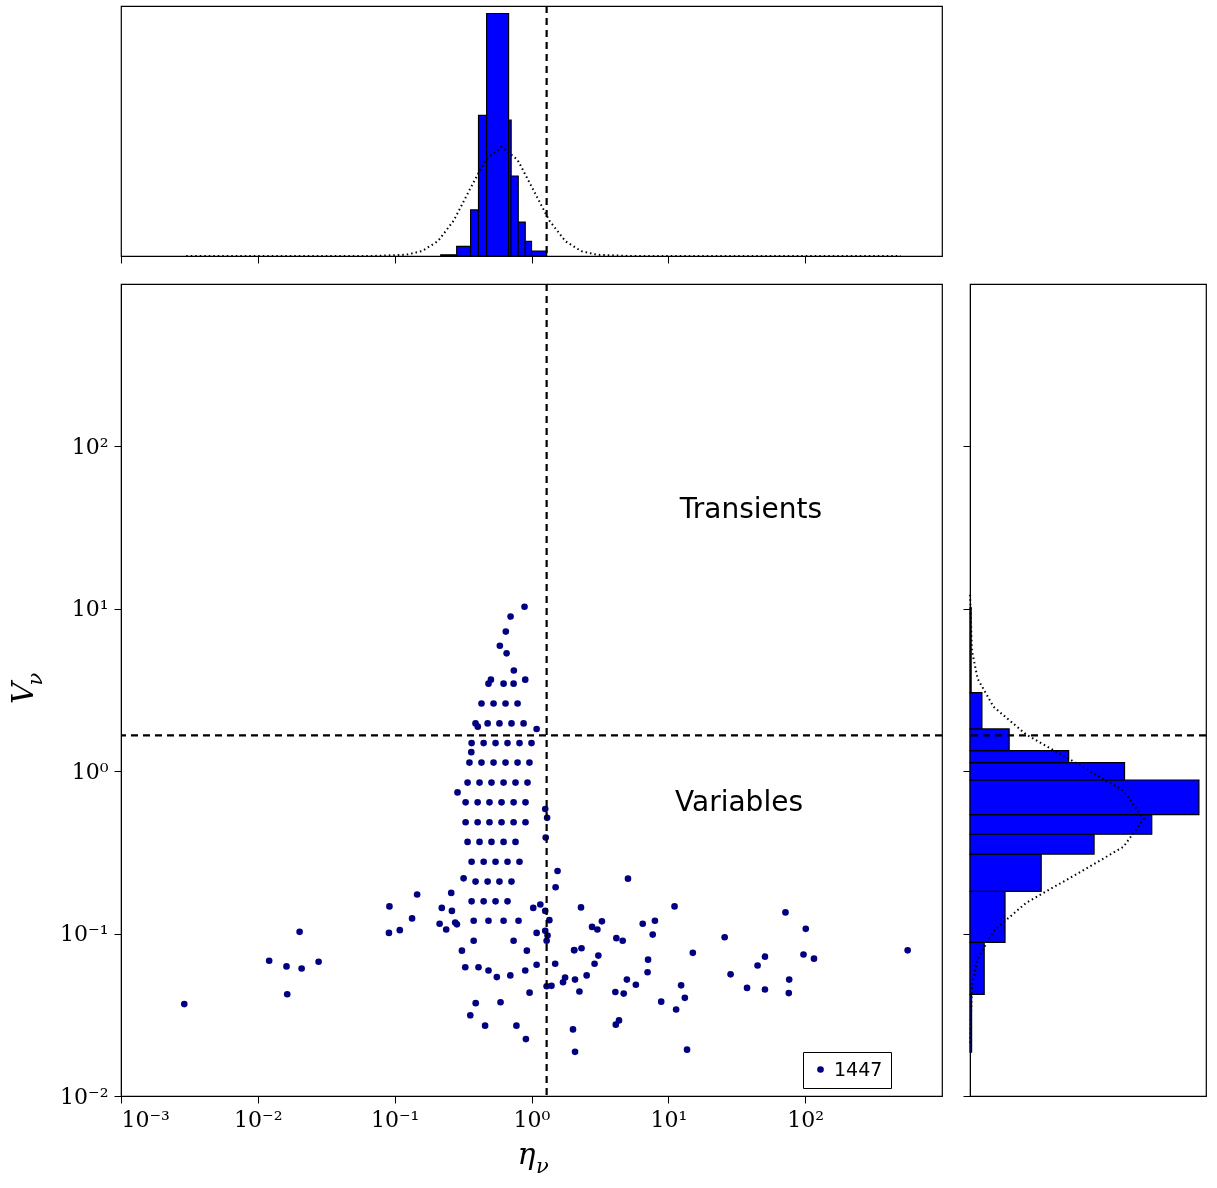 This screenshot has height=1188, width=1217. Describe the element at coordinates (532, 1119) in the screenshot. I see `x-tick-label: 10⁰` at that location.